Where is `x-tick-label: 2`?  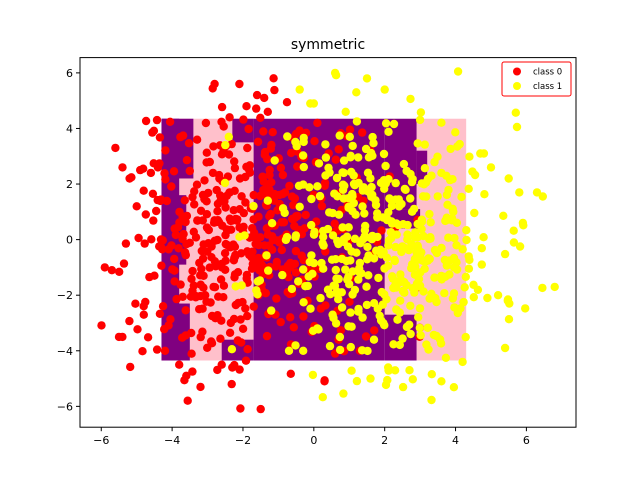
x-tick-label: 2 is located at coordinates (384, 440).